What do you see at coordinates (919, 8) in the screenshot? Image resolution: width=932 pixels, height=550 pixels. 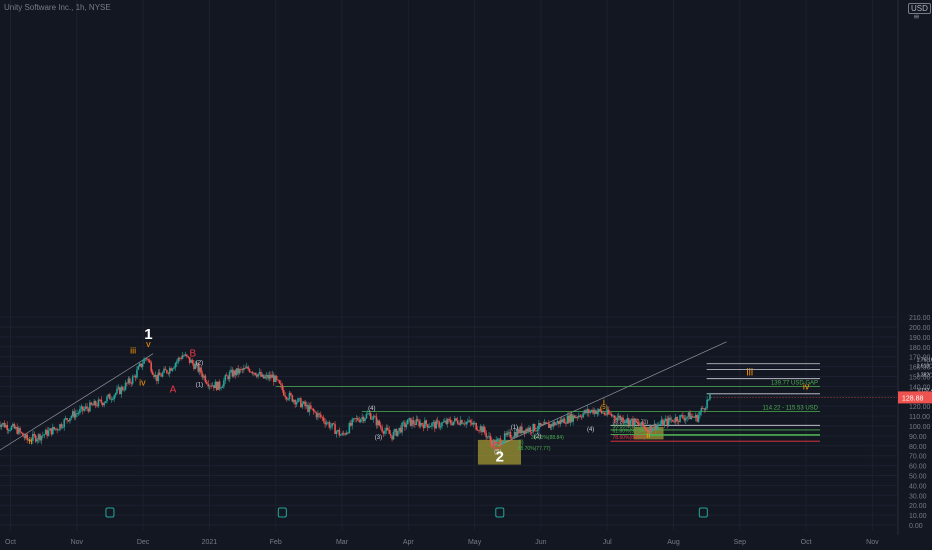 I see `currency-badge: USD` at bounding box center [919, 8].